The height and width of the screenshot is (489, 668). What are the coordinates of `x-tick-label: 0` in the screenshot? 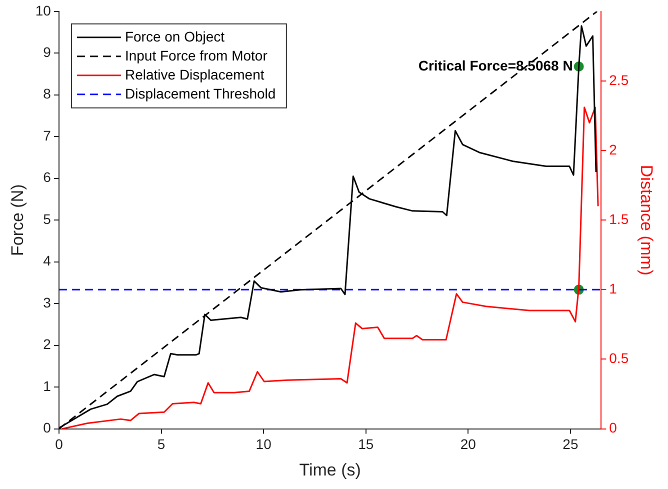 It's located at (59, 444).